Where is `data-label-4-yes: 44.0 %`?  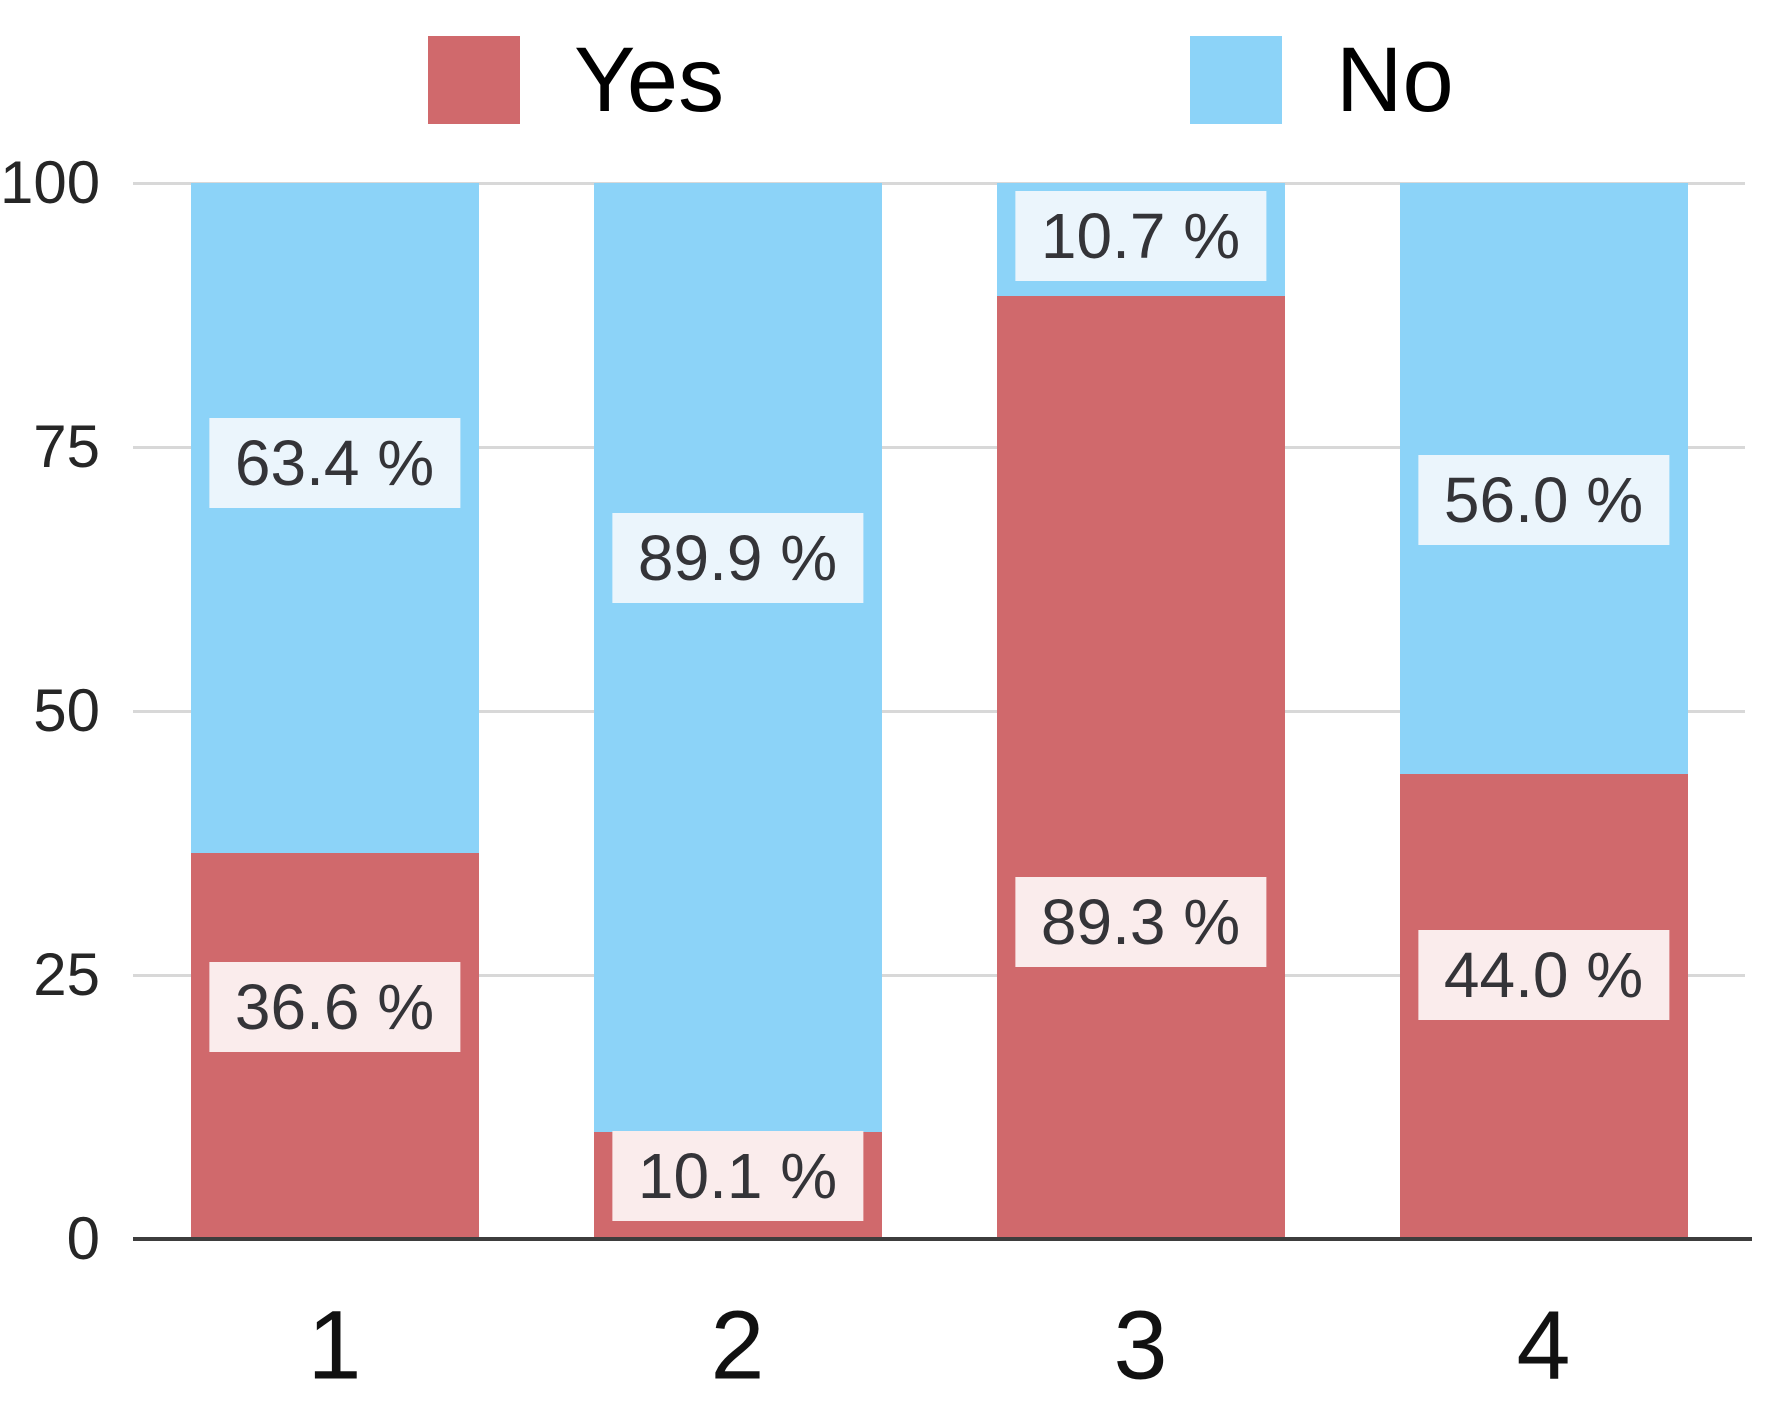
data-label-4-yes: 44.0 % is located at coordinates (1543, 975).